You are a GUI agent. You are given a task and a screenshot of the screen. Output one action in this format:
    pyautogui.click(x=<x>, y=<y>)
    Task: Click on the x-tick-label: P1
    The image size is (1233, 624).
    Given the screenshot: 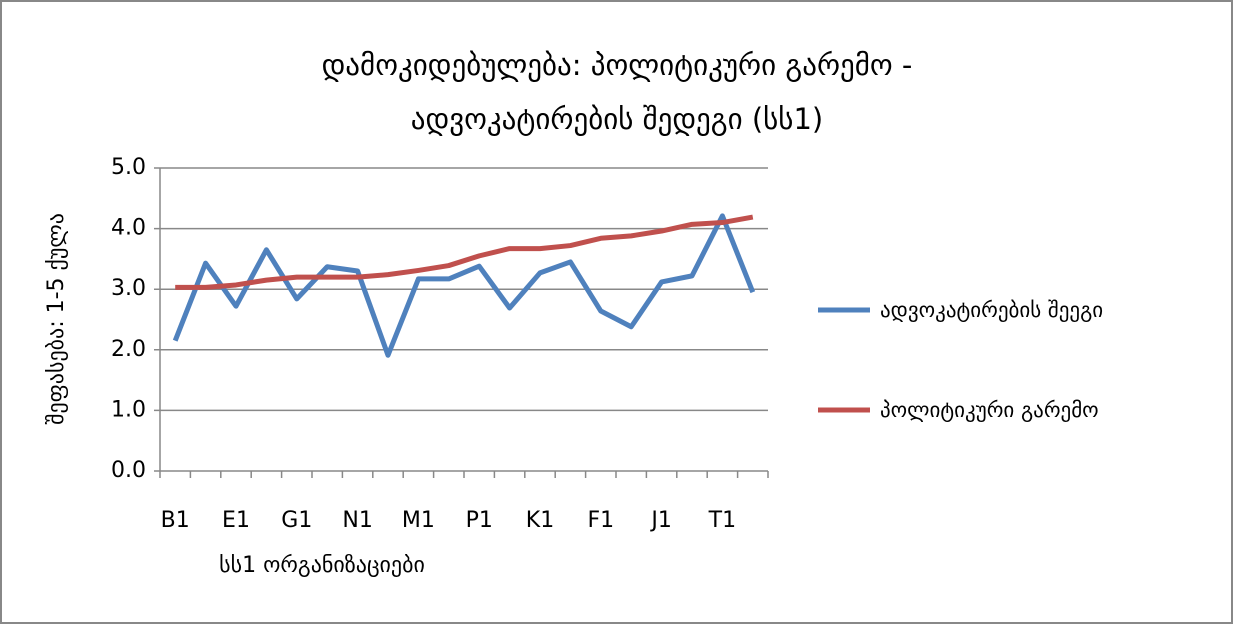 What is the action you would take?
    pyautogui.click(x=479, y=520)
    